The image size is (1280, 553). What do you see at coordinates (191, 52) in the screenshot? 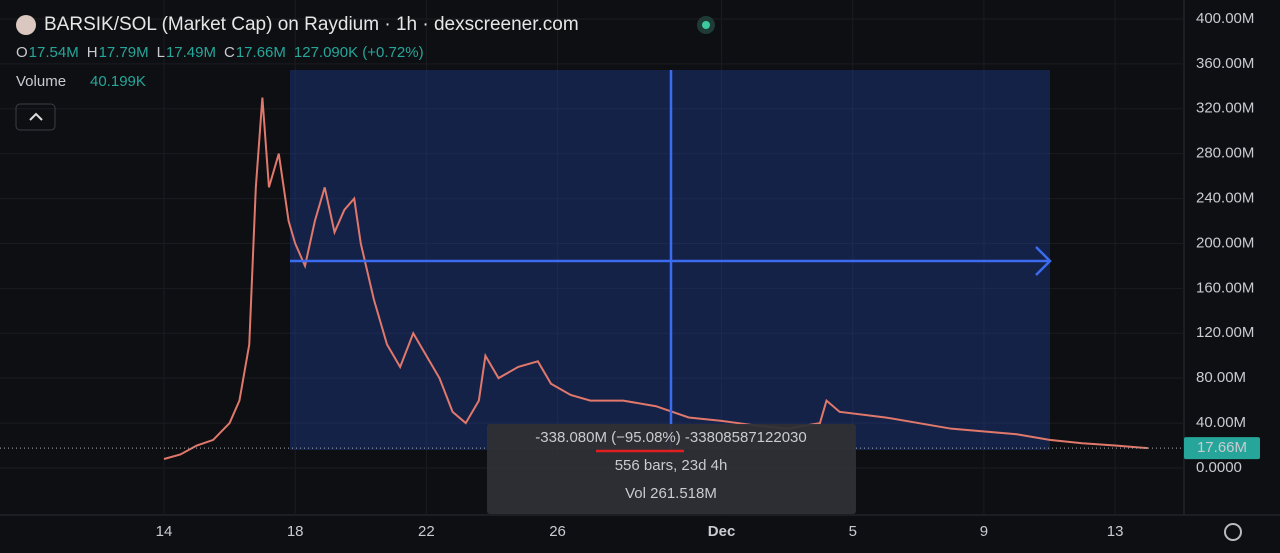
I see `ohlc-value: 17.49M` at bounding box center [191, 52].